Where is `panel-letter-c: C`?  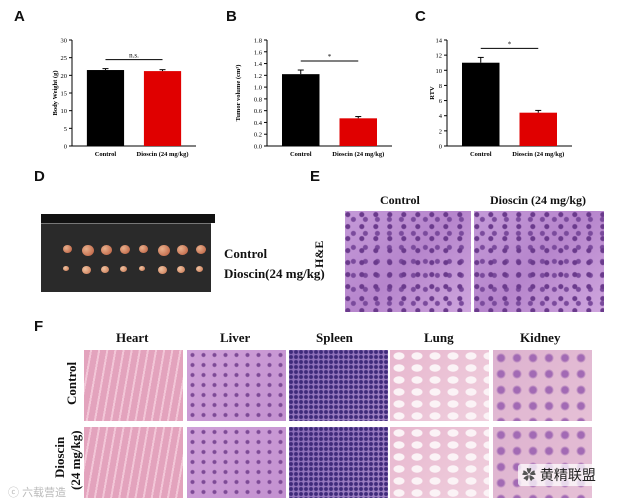 panel-letter-c: C is located at coordinates (420, 16).